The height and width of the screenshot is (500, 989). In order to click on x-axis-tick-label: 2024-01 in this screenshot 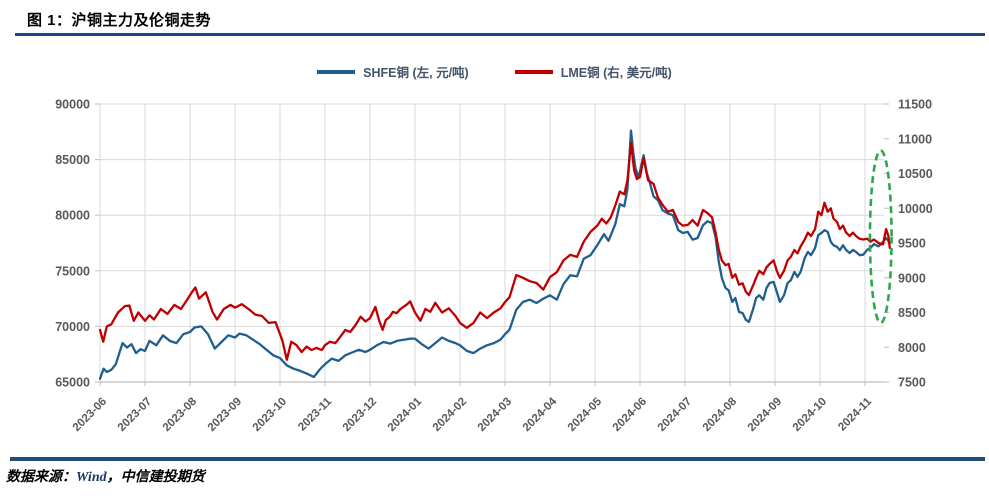, I will do `click(405, 414)`.